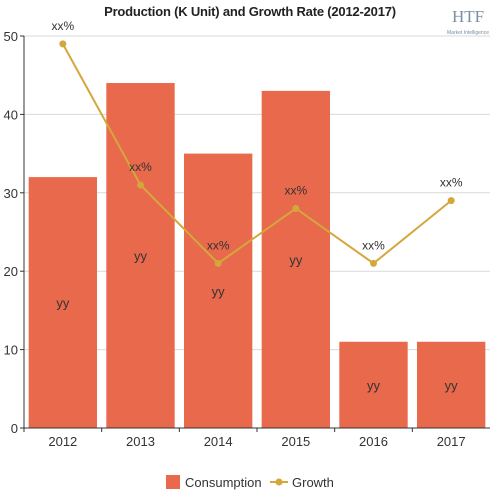 Image resolution: width=500 pixels, height=500 pixels. What do you see at coordinates (11, 350) in the screenshot?
I see `y-tick-label: 10` at bounding box center [11, 350].